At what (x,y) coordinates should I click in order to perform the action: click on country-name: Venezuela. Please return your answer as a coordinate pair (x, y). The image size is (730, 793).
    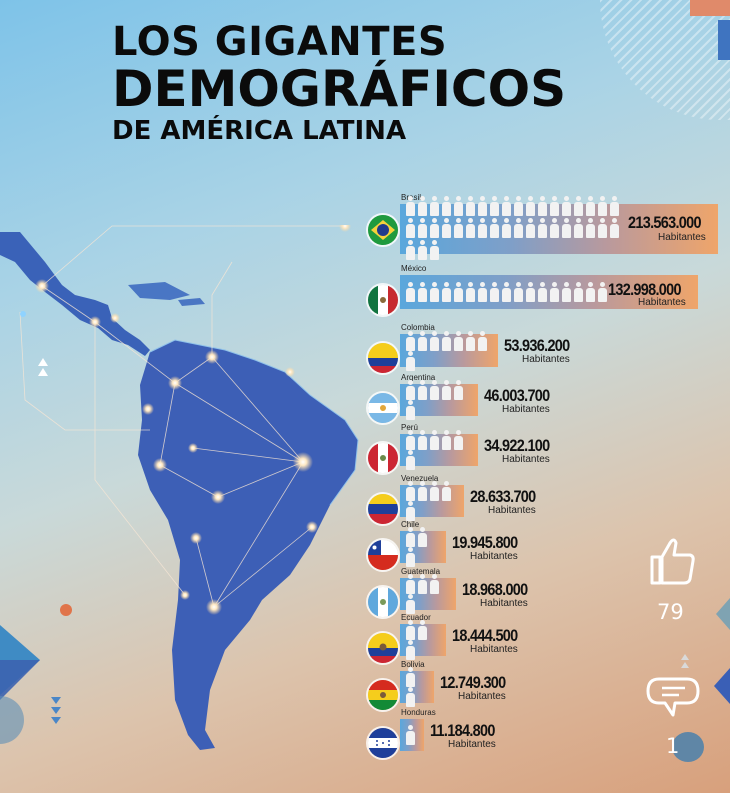
    Looking at the image, I should click on (420, 478).